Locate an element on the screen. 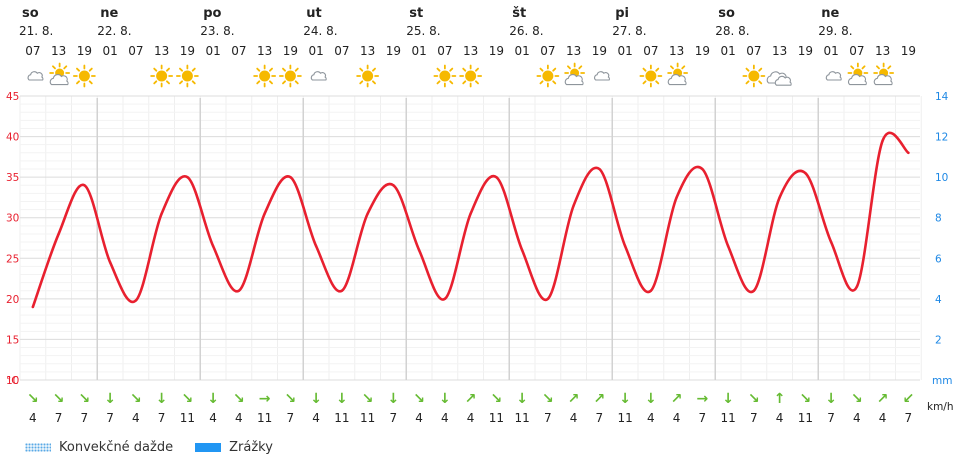 Image resolution: width=957 pixels, height=465 pixels. legend-convective-swatch is located at coordinates (38, 447).